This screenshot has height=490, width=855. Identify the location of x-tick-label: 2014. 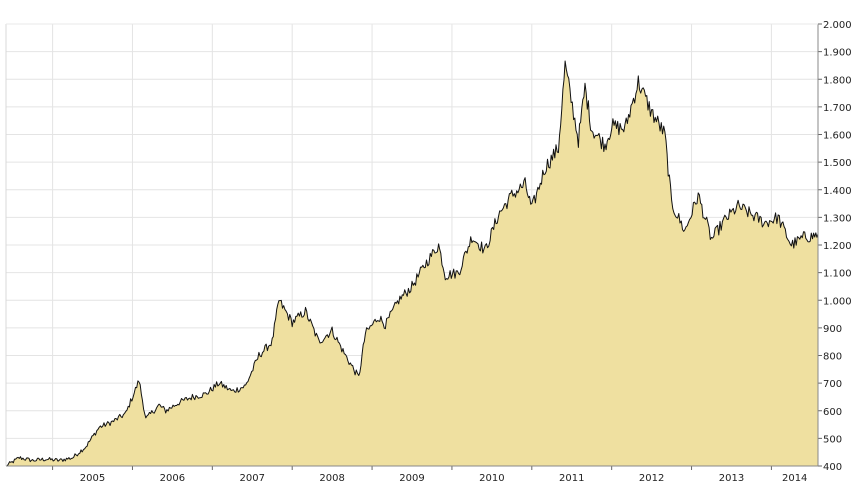
(794, 478).